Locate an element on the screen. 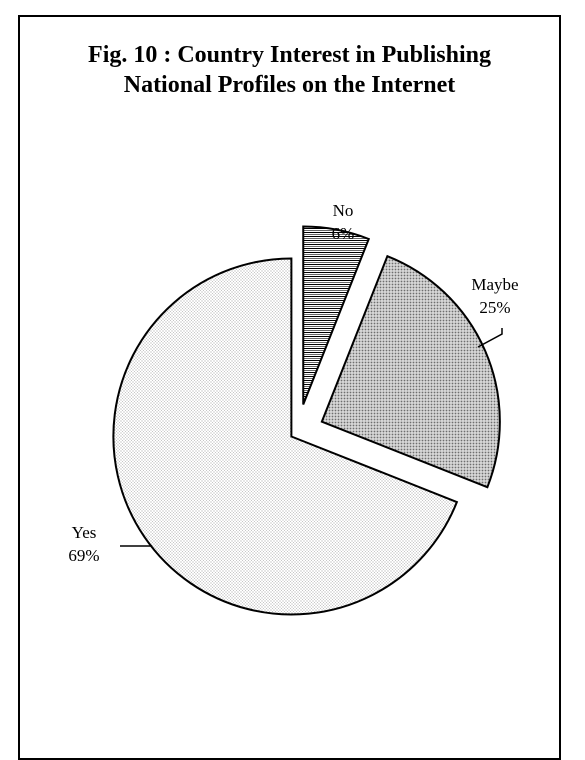 The width and height of the screenshot is (585, 760). slice-percent-yes: 69% is located at coordinates (83, 555).